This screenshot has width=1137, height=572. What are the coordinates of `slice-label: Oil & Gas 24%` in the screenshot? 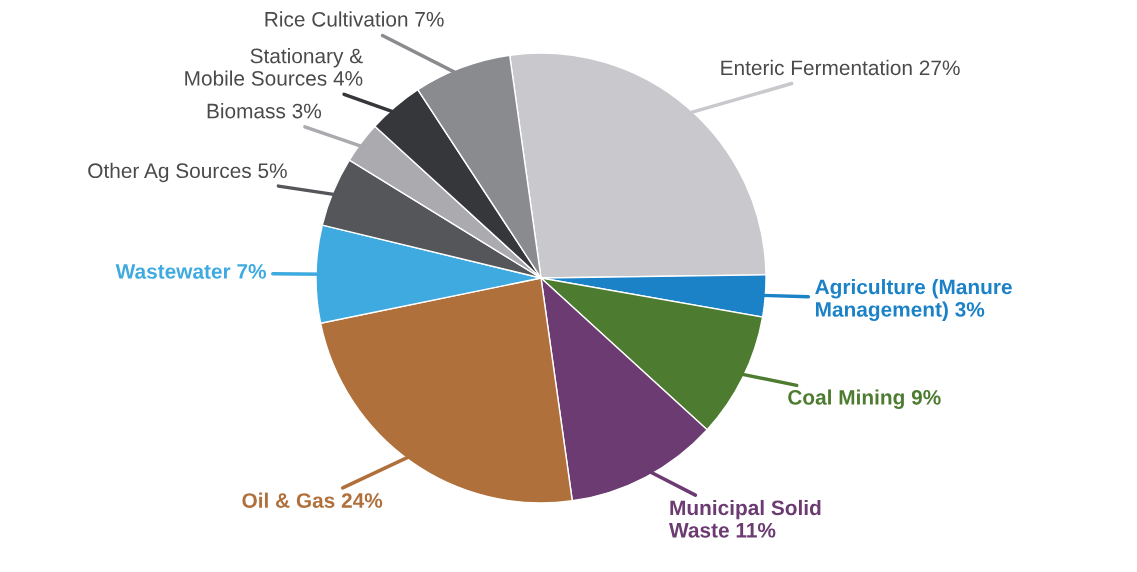 It's located at (312, 500).